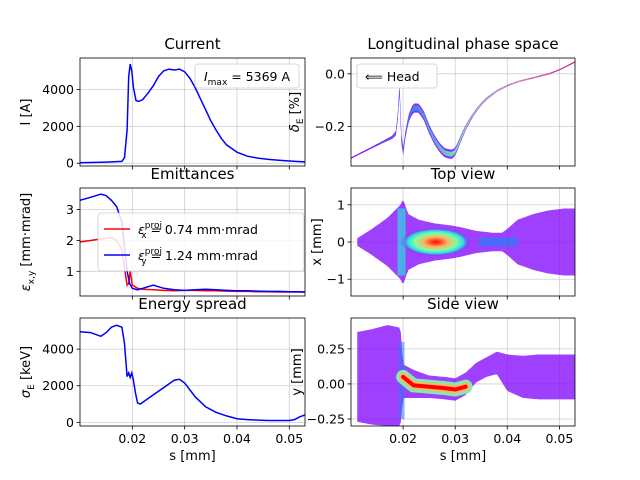  What do you see at coordinates (392, 76) in the screenshot?
I see `legend-entry-label: ⟸ Head` at bounding box center [392, 76].